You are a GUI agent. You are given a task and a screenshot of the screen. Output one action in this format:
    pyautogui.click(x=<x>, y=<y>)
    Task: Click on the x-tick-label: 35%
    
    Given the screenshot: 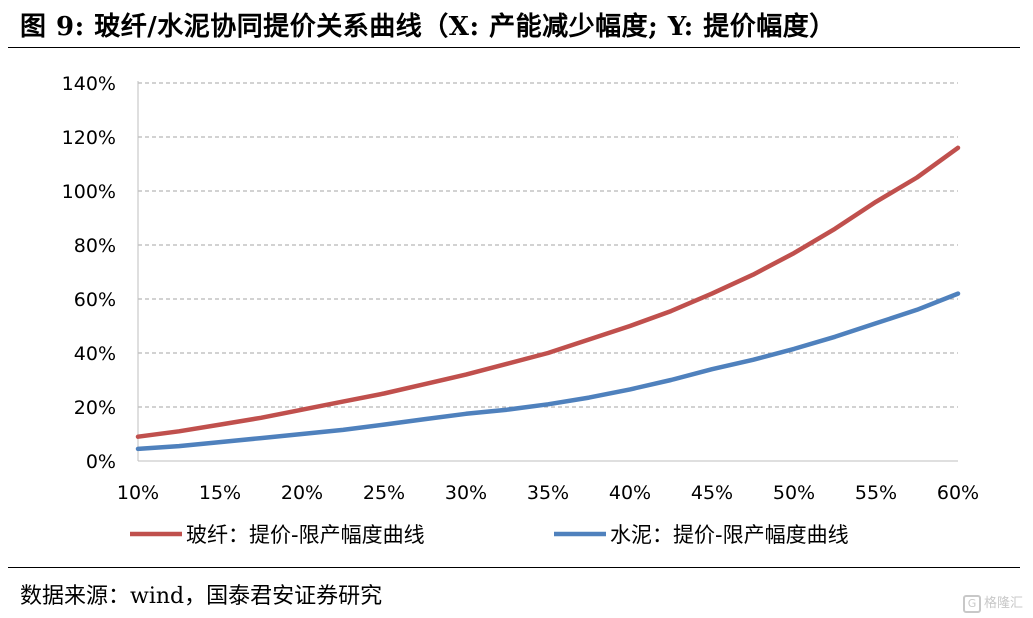 What is the action you would take?
    pyautogui.click(x=548, y=493)
    